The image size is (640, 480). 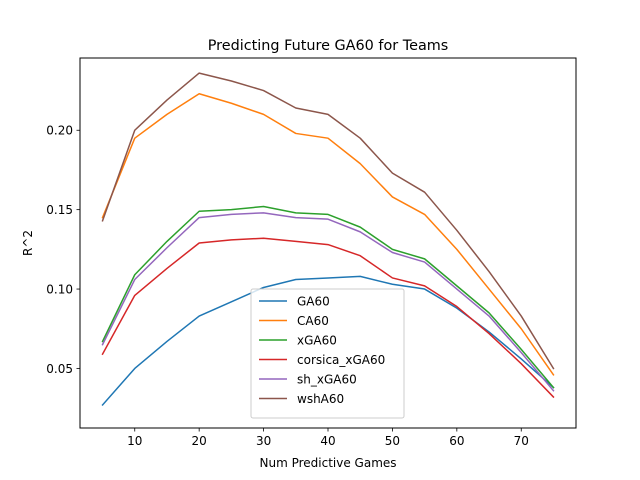 What do you see at coordinates (28, 243) in the screenshot?
I see `y-axis-label: R^2` at bounding box center [28, 243].